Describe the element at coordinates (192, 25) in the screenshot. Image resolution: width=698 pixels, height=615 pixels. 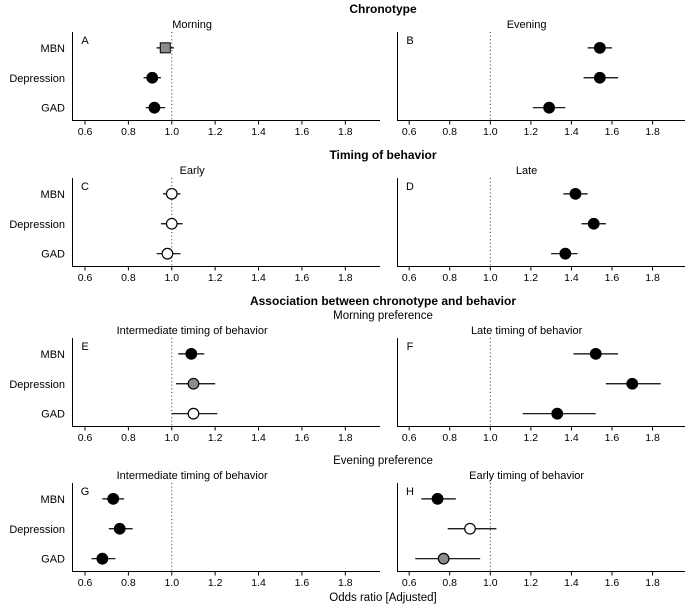
I see `panel-title: Morning` at that location.